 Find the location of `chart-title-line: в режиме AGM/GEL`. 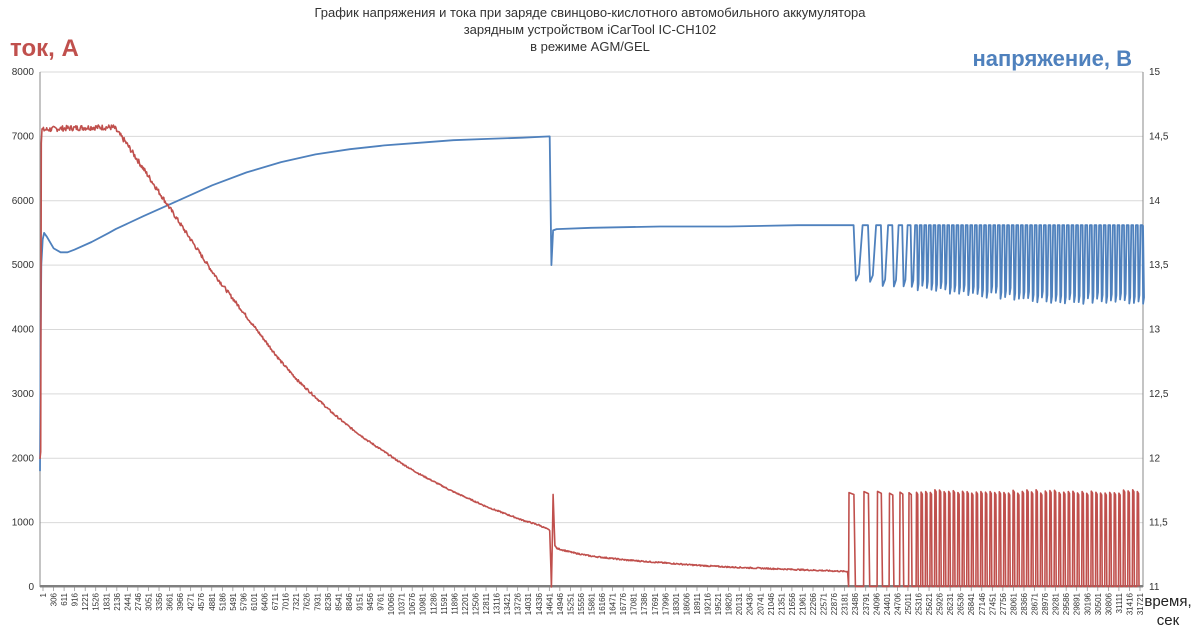

chart-title-line: в режиме AGM/GEL is located at coordinates (590, 46).